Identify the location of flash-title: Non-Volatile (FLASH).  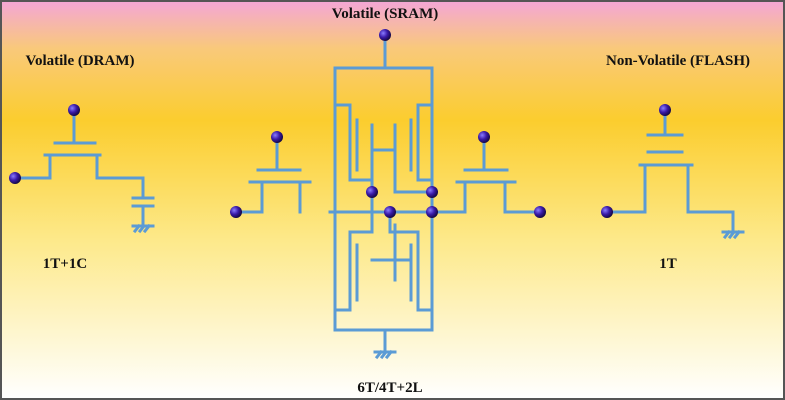
(678, 61).